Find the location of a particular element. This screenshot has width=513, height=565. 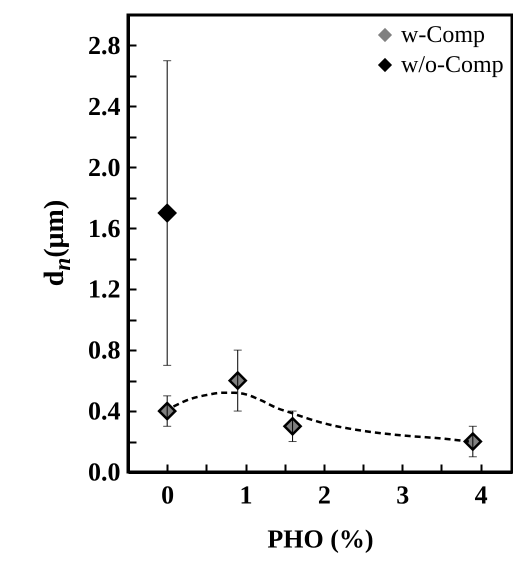

x-tick-label: 2 is located at coordinates (324, 495).